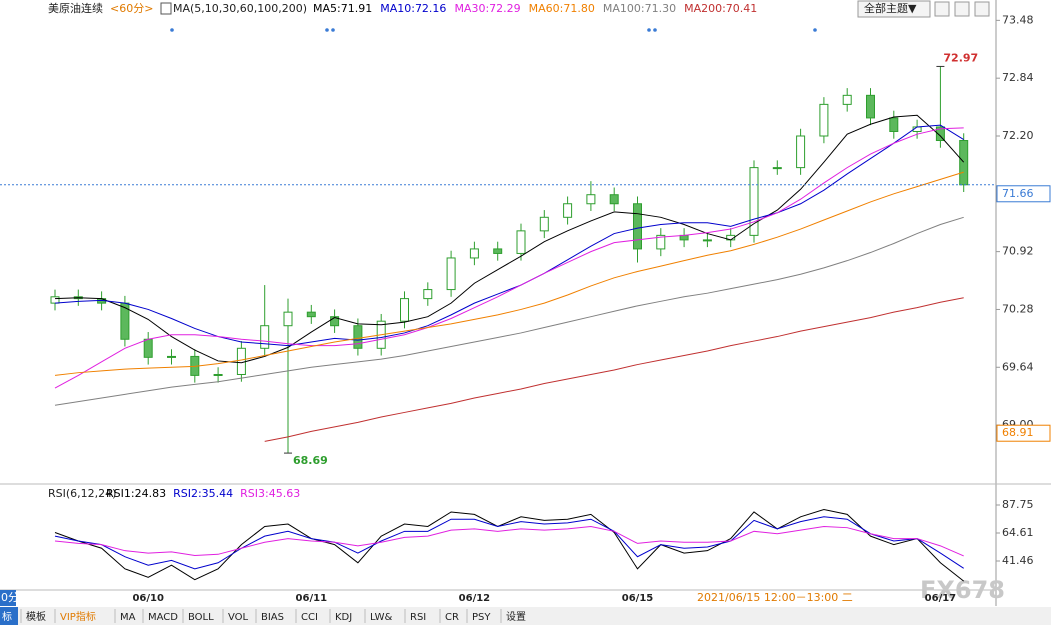 This screenshot has height=625, width=1051. What do you see at coordinates (1018, 560) in the screenshot?
I see `y-tick-label: 41.46` at bounding box center [1018, 560].